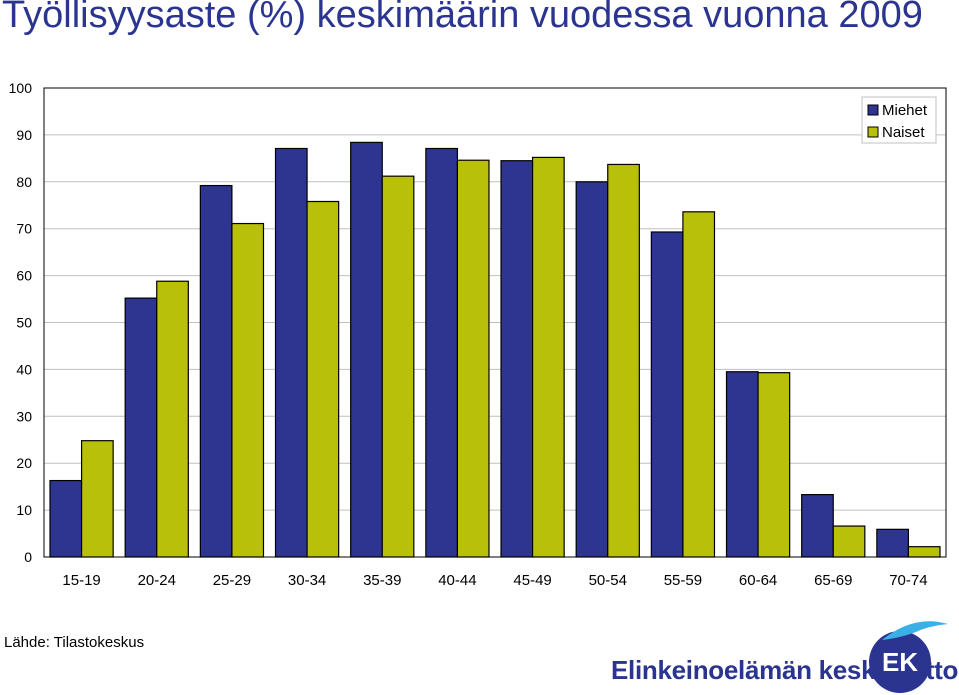  I want to click on legend-label-naiset: Naiset, so click(903, 132).